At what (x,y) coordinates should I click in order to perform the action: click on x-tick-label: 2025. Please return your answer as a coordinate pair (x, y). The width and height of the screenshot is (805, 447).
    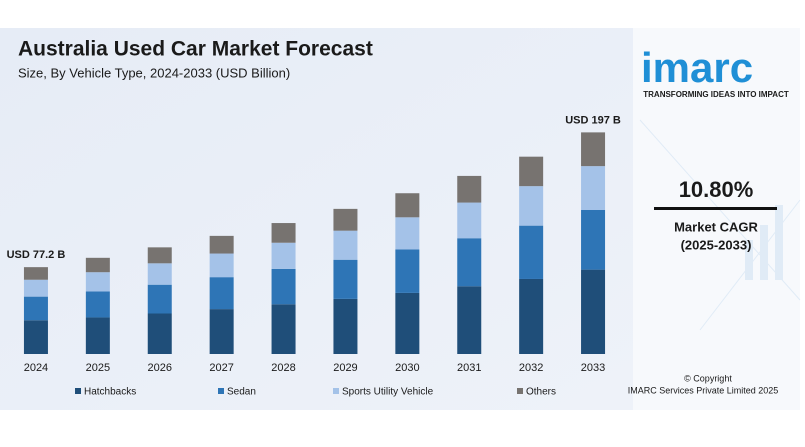
    Looking at the image, I should click on (98, 368).